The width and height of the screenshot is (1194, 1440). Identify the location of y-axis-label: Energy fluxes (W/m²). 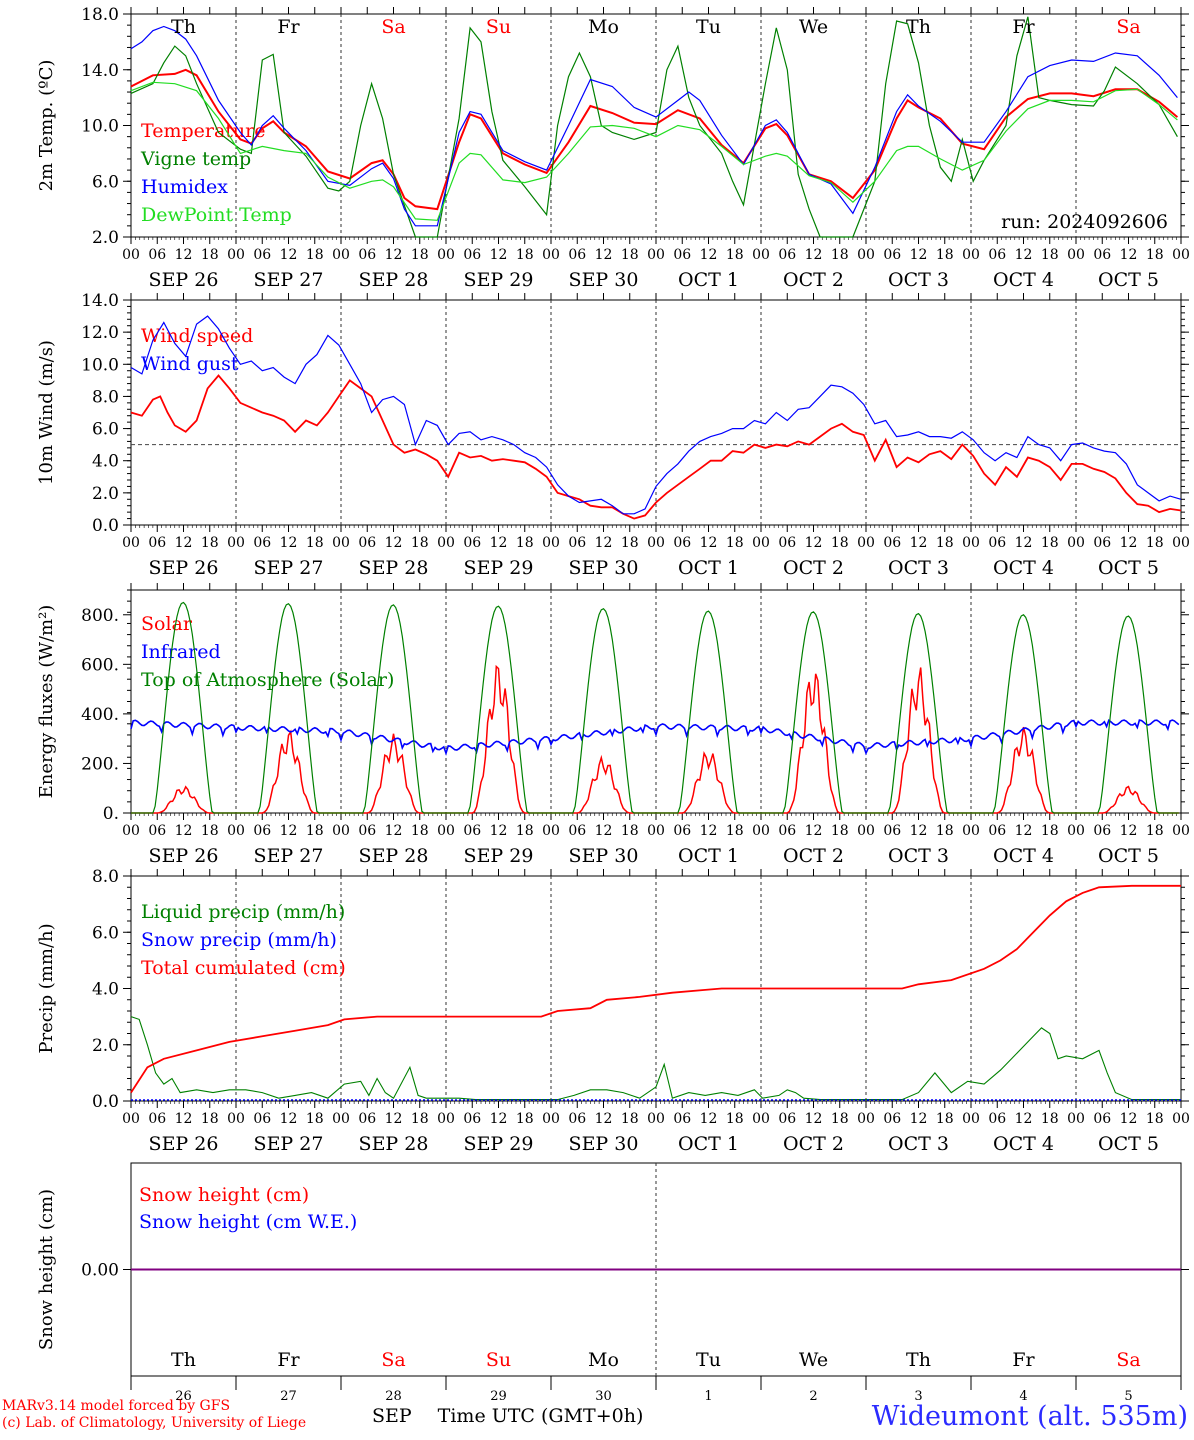
(46, 702).